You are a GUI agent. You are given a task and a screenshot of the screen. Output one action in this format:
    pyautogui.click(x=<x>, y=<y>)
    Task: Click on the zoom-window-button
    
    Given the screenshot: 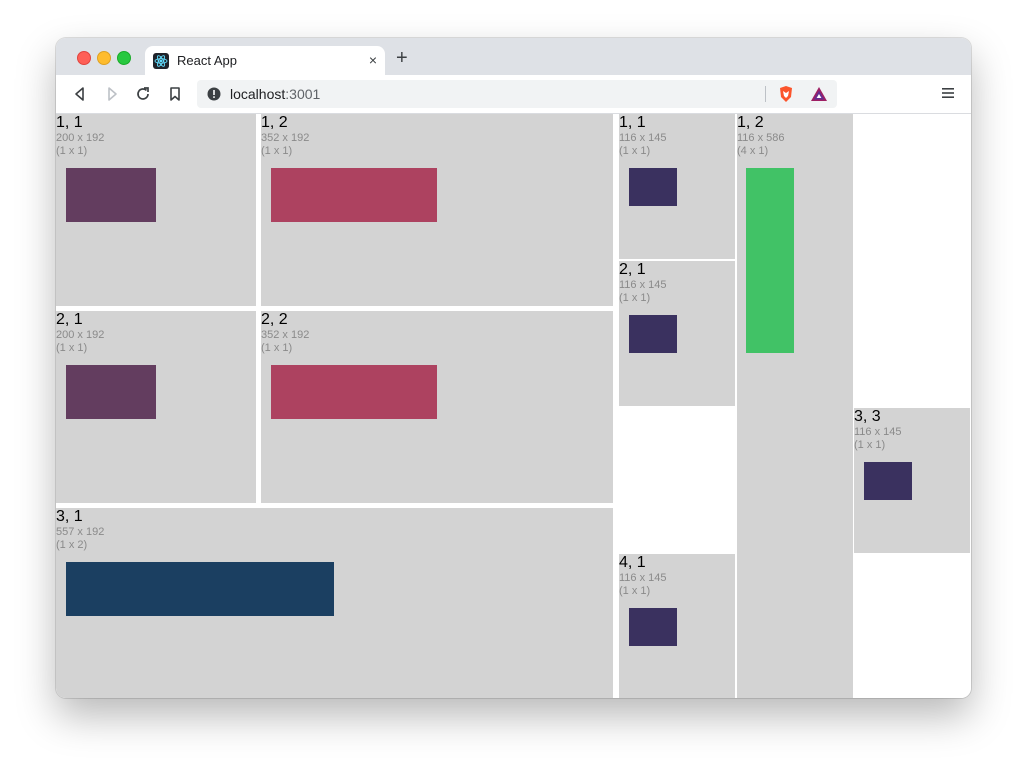 What is the action you would take?
    pyautogui.click(x=124, y=58)
    